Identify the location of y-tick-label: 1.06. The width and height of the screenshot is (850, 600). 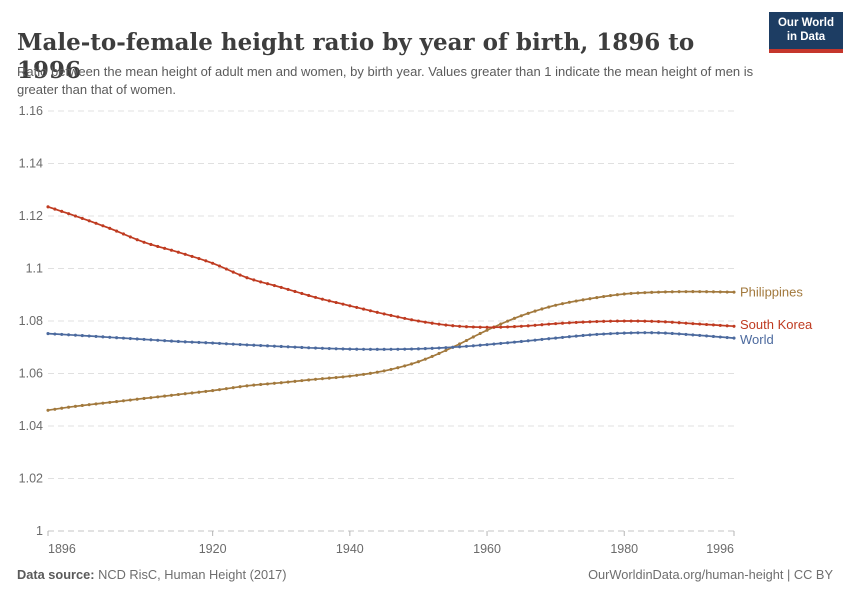
(31, 374).